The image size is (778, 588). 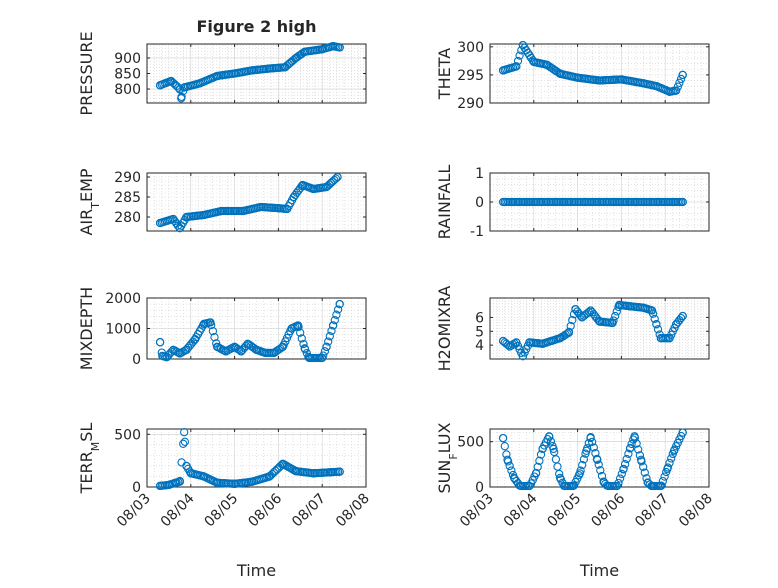 I want to click on panel-h2omixra: 456 H2OMIXRA, so click(x=572, y=329).